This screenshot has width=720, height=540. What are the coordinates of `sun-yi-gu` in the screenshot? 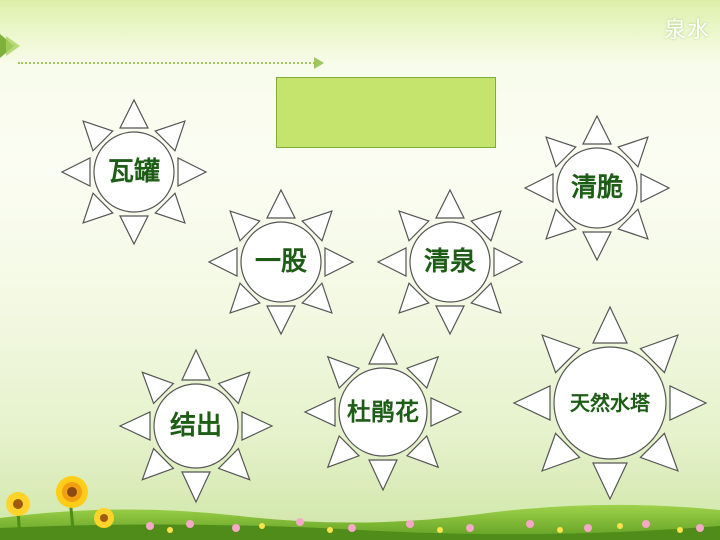 It's located at (281, 262).